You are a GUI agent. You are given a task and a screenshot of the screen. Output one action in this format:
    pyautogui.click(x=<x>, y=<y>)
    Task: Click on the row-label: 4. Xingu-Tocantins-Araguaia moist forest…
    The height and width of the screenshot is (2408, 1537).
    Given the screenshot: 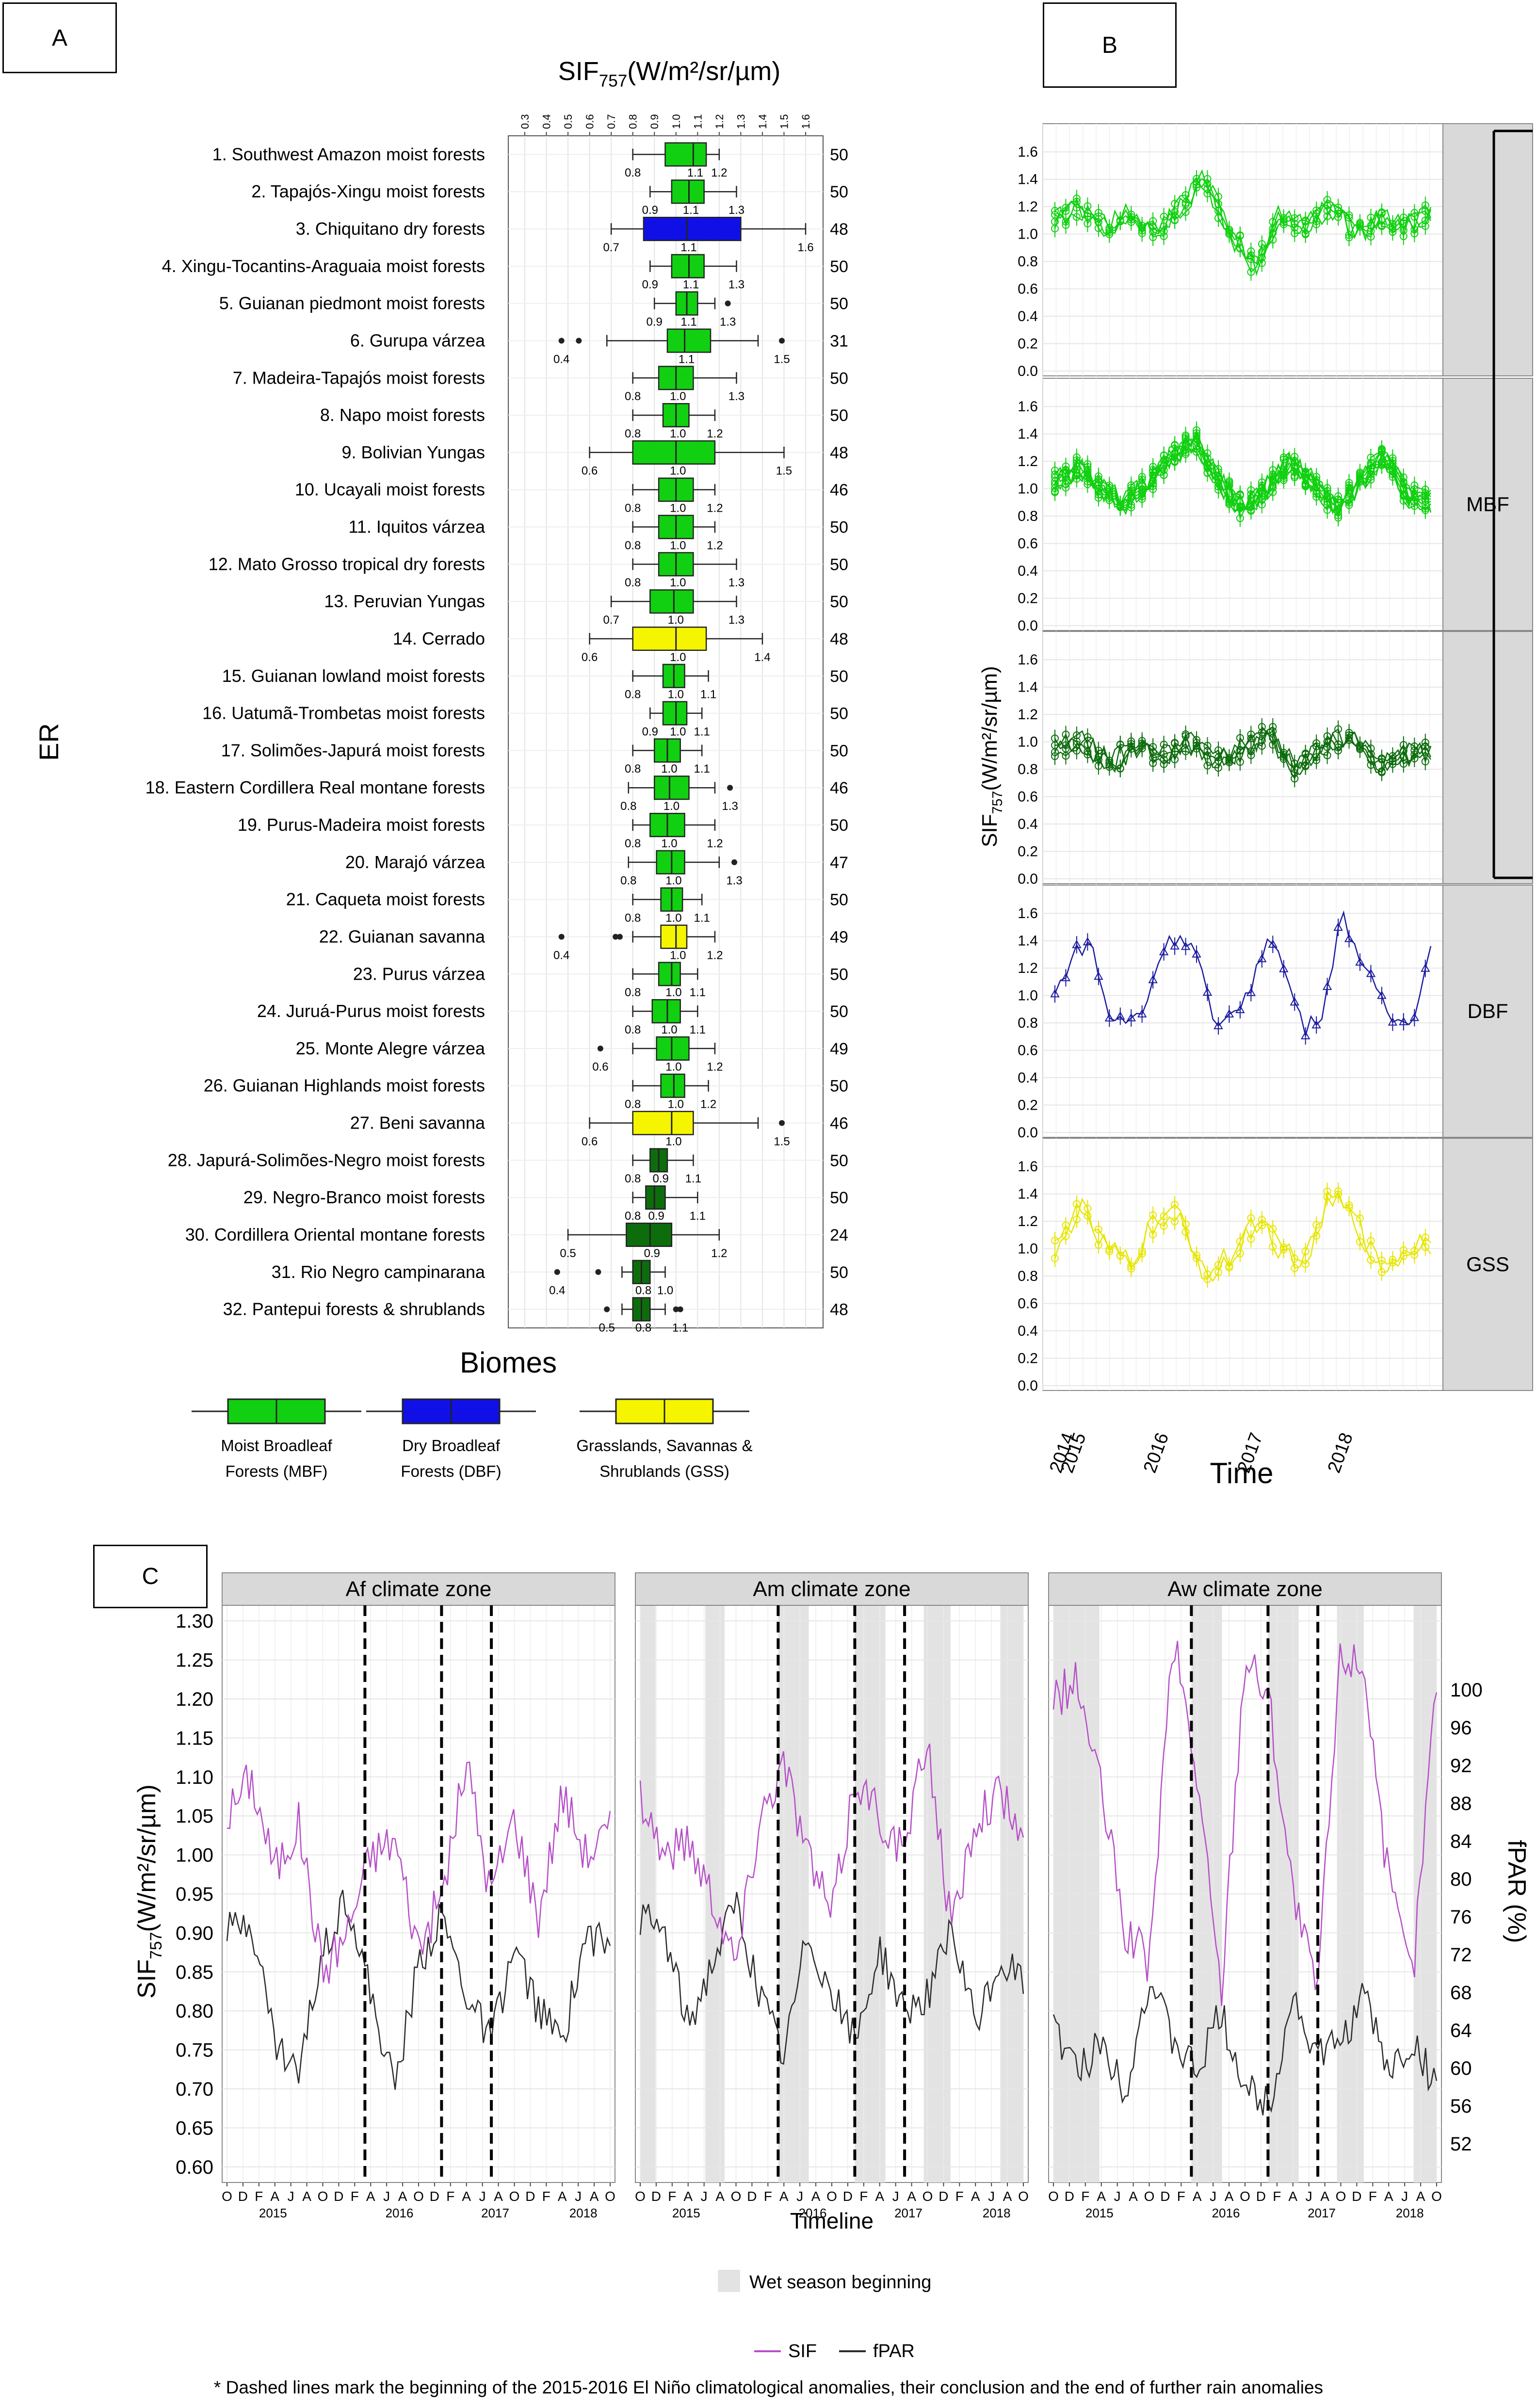 What is the action you would take?
    pyautogui.click(x=323, y=266)
    